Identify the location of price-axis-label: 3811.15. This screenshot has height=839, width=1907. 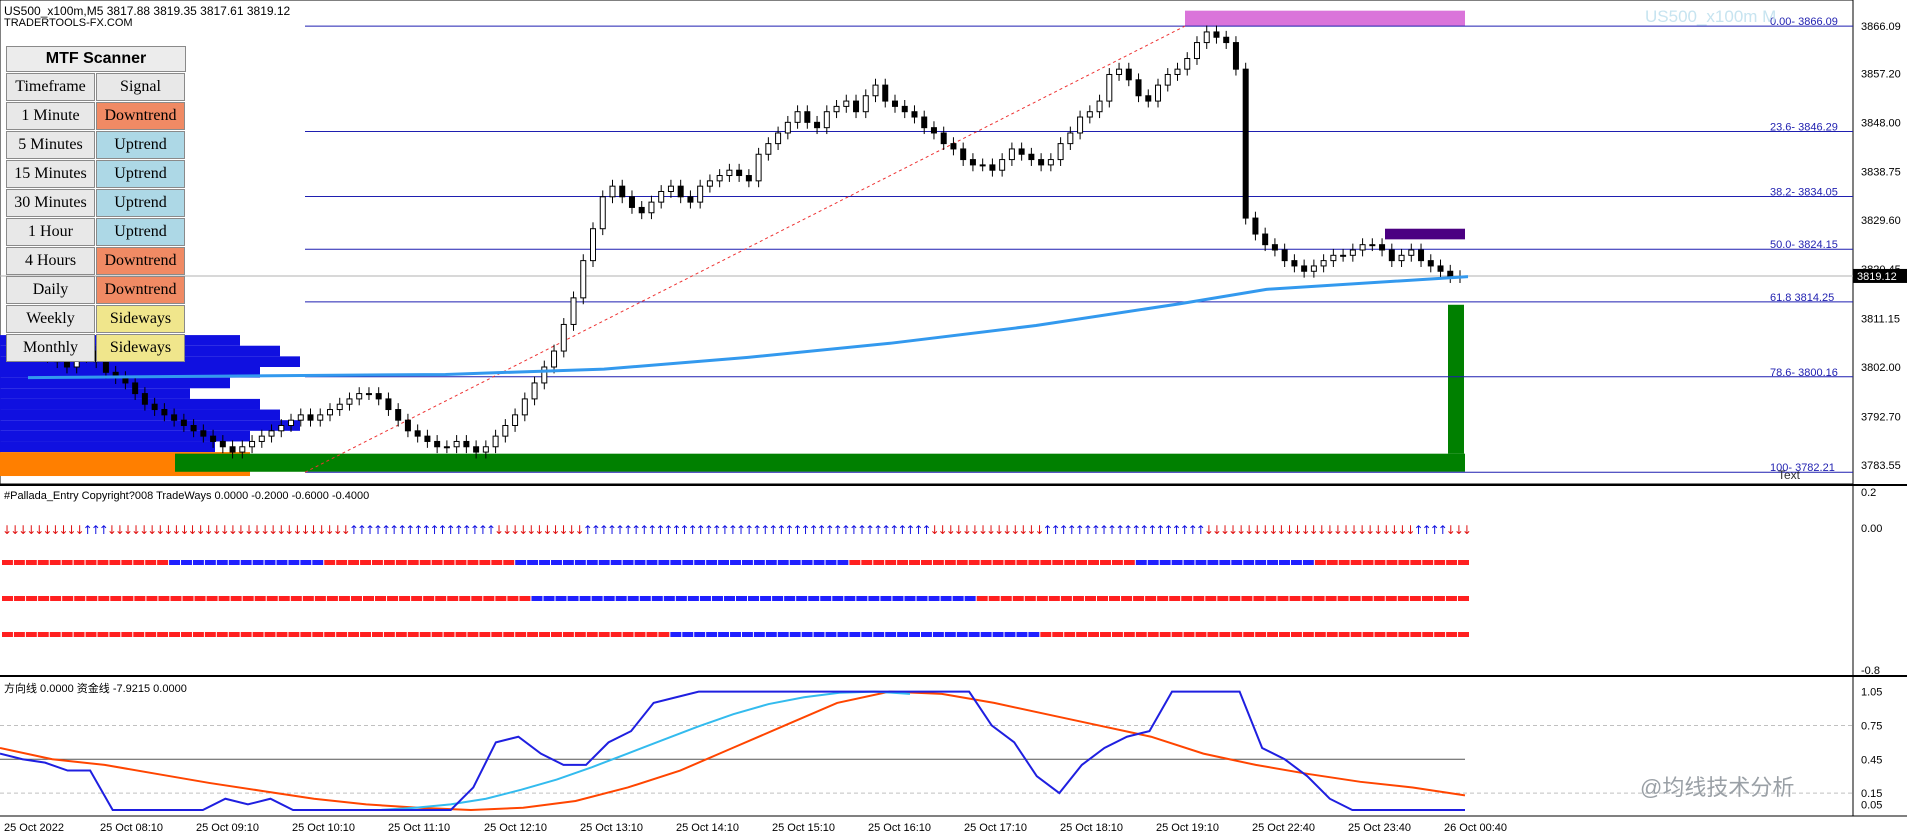
(1880, 319).